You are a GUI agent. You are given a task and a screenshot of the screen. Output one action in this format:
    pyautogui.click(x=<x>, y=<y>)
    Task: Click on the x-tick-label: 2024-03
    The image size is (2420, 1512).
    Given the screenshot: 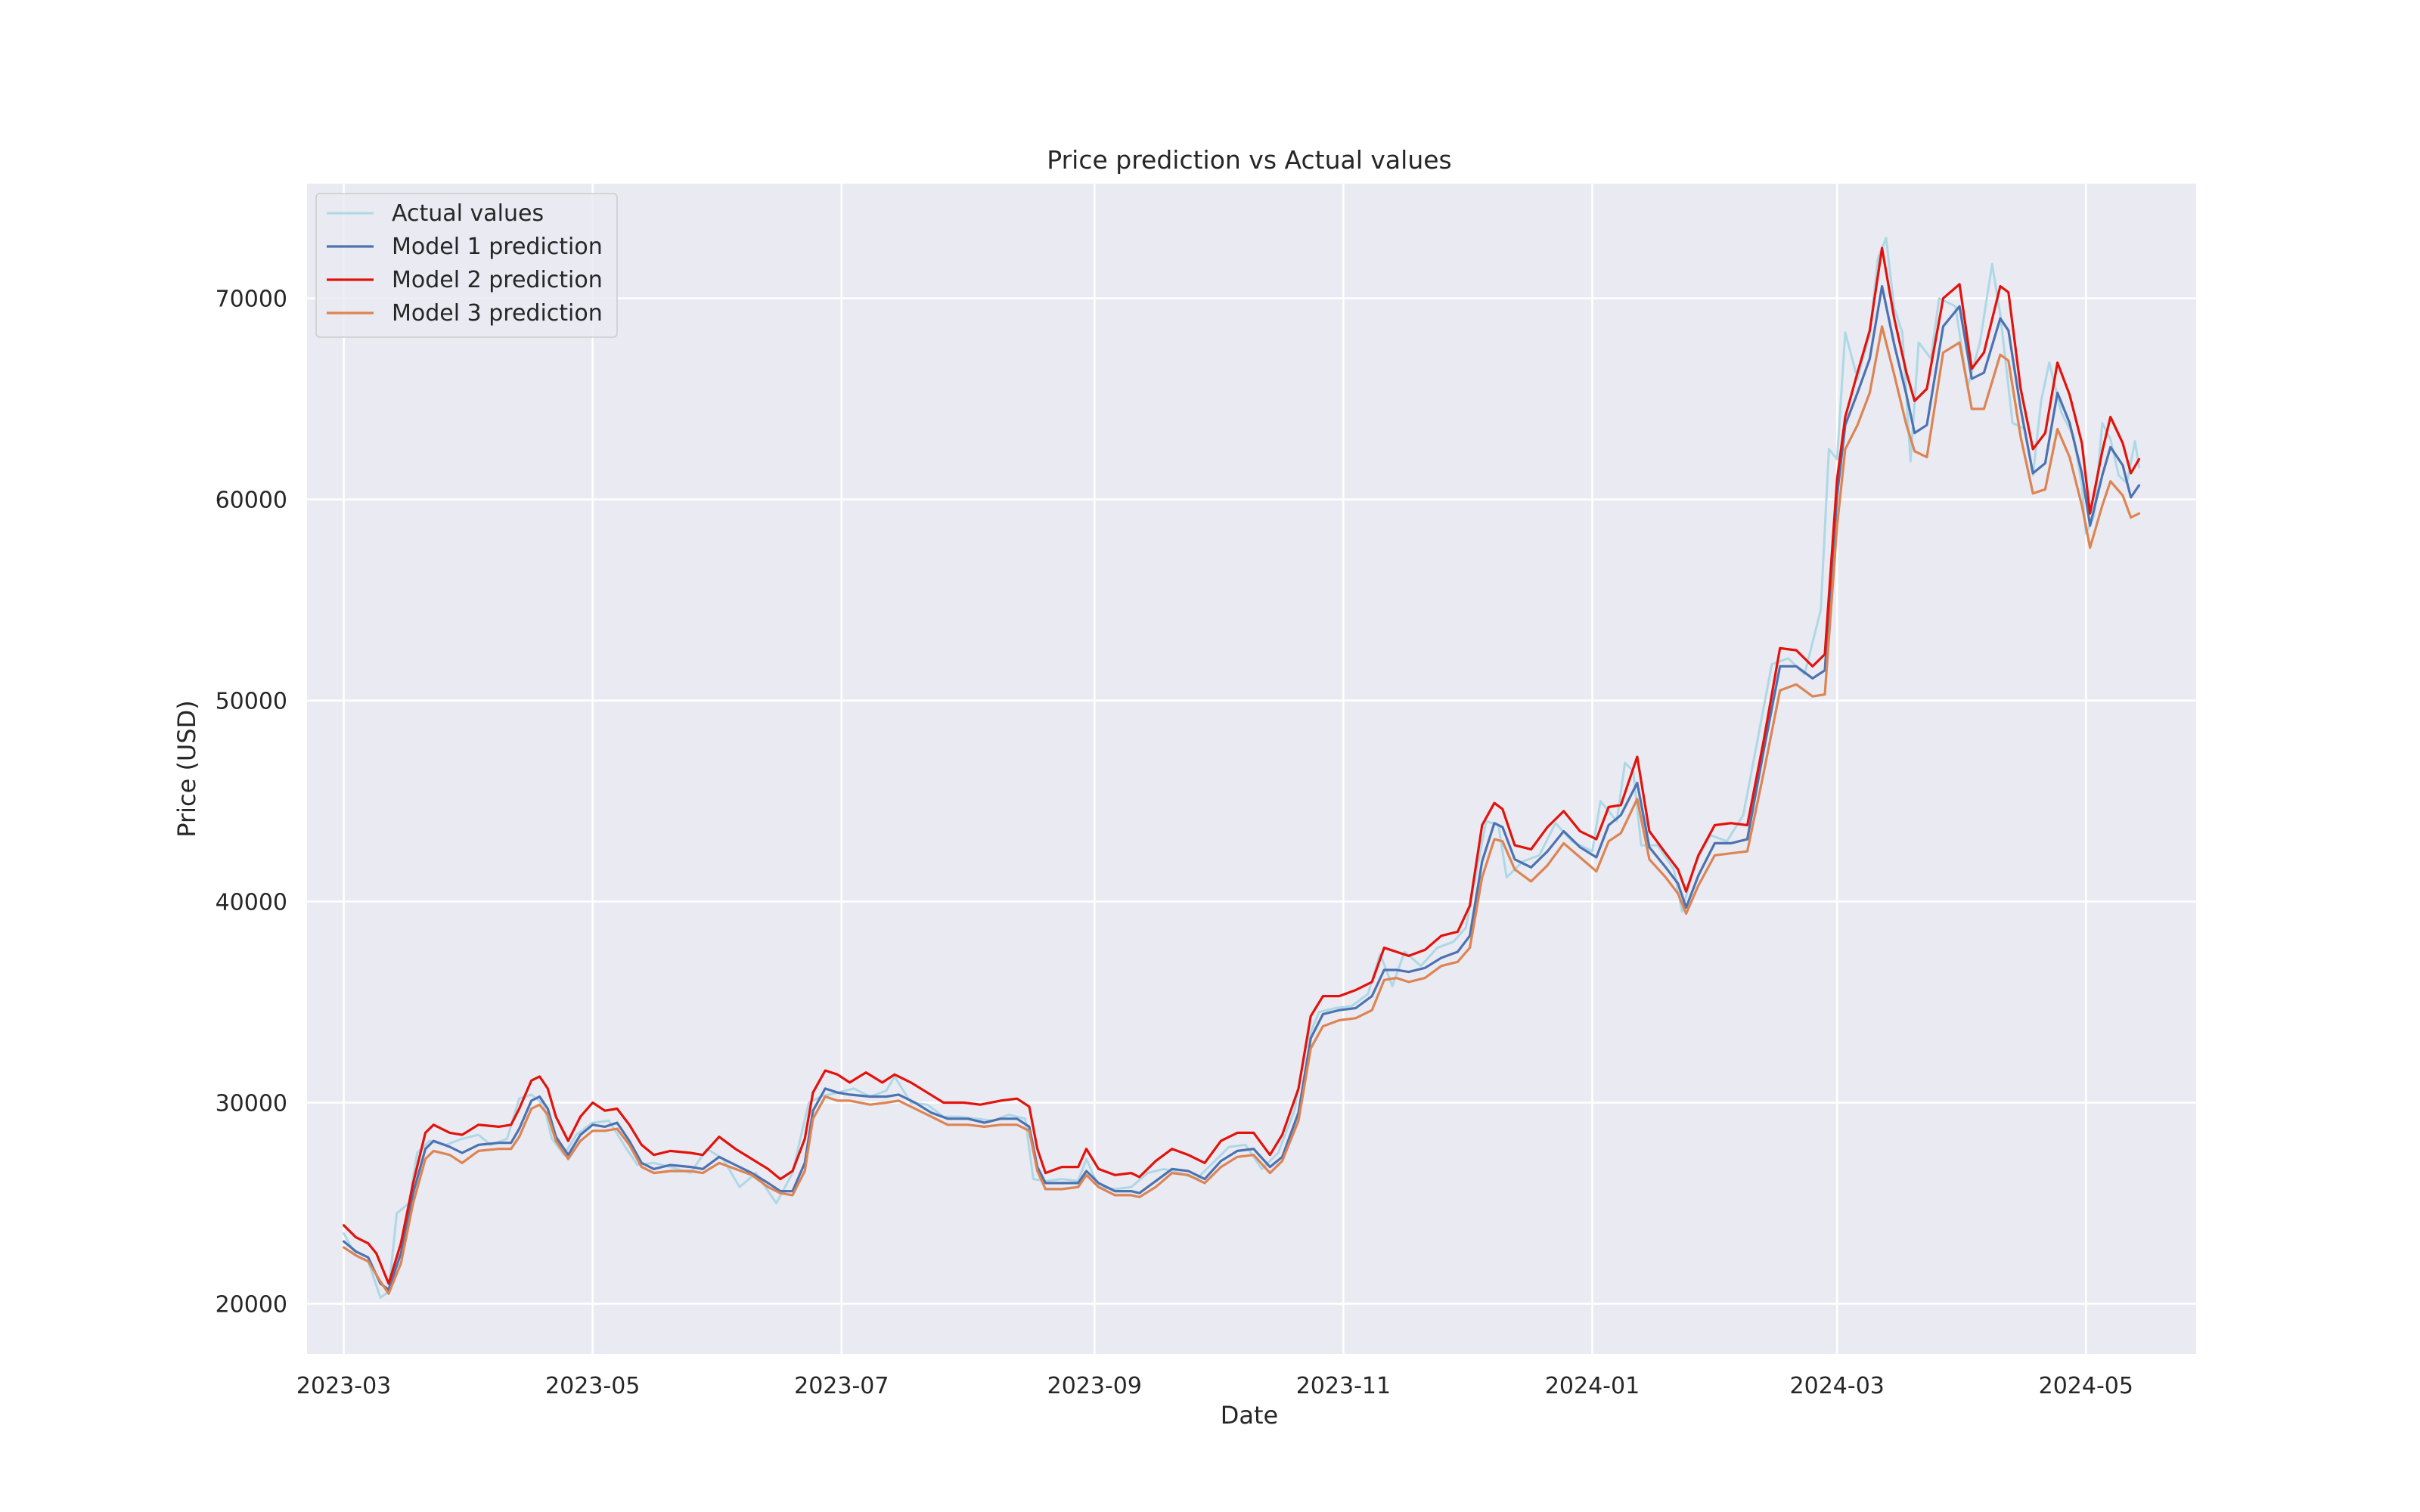 What is the action you would take?
    pyautogui.click(x=1838, y=1386)
    